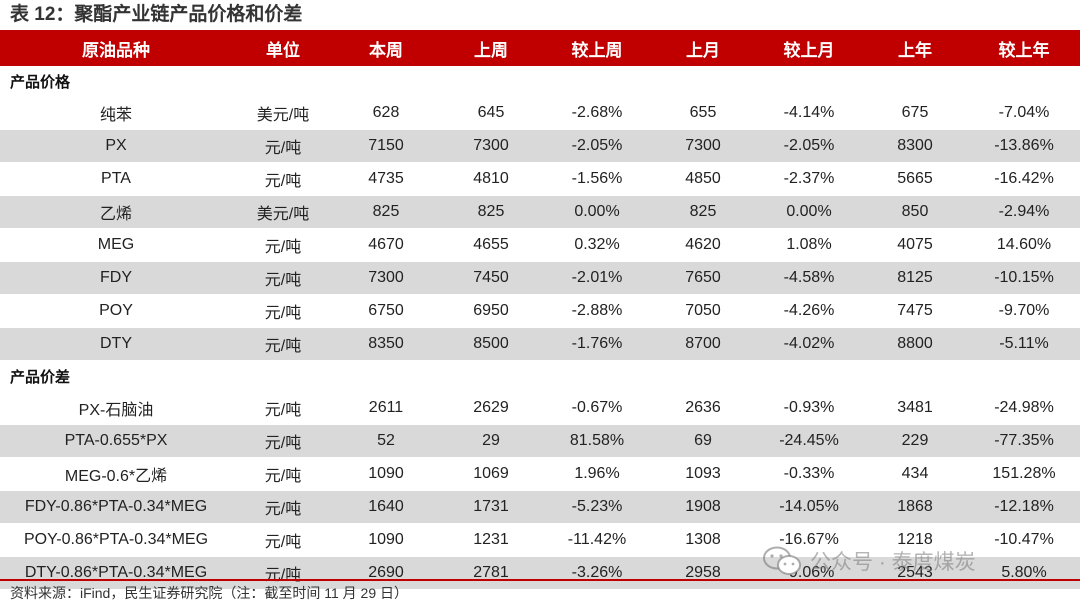 Image resolution: width=1080 pixels, height=606 pixels. Describe the element at coordinates (491, 441) in the screenshot. I see `cell-last-week: 29` at that location.